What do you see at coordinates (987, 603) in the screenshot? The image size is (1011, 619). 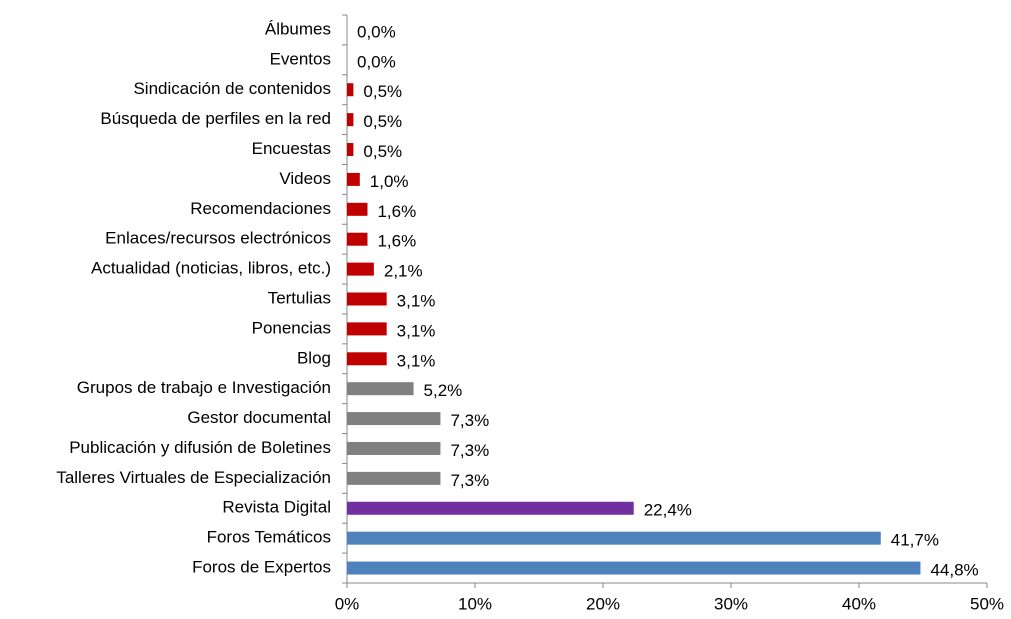 I see `x-tick-label: 50%` at bounding box center [987, 603].